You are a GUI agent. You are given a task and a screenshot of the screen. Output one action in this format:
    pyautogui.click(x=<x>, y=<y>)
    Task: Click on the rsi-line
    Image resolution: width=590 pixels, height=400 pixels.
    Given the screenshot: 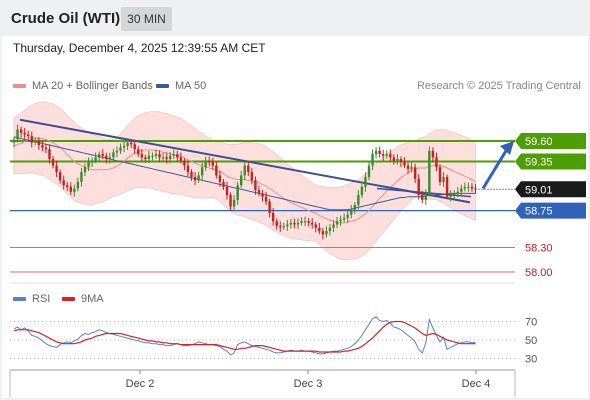 What is the action you would take?
    pyautogui.click(x=244, y=336)
    